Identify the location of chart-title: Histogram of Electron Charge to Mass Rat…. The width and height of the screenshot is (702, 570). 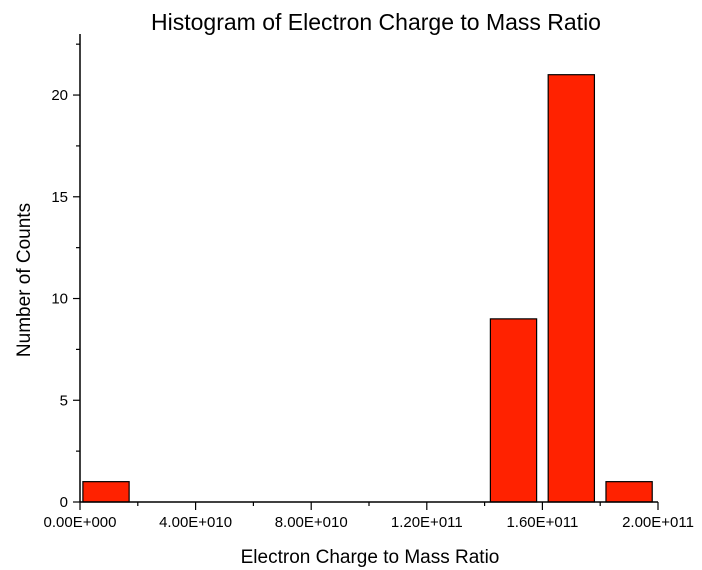
(376, 22).